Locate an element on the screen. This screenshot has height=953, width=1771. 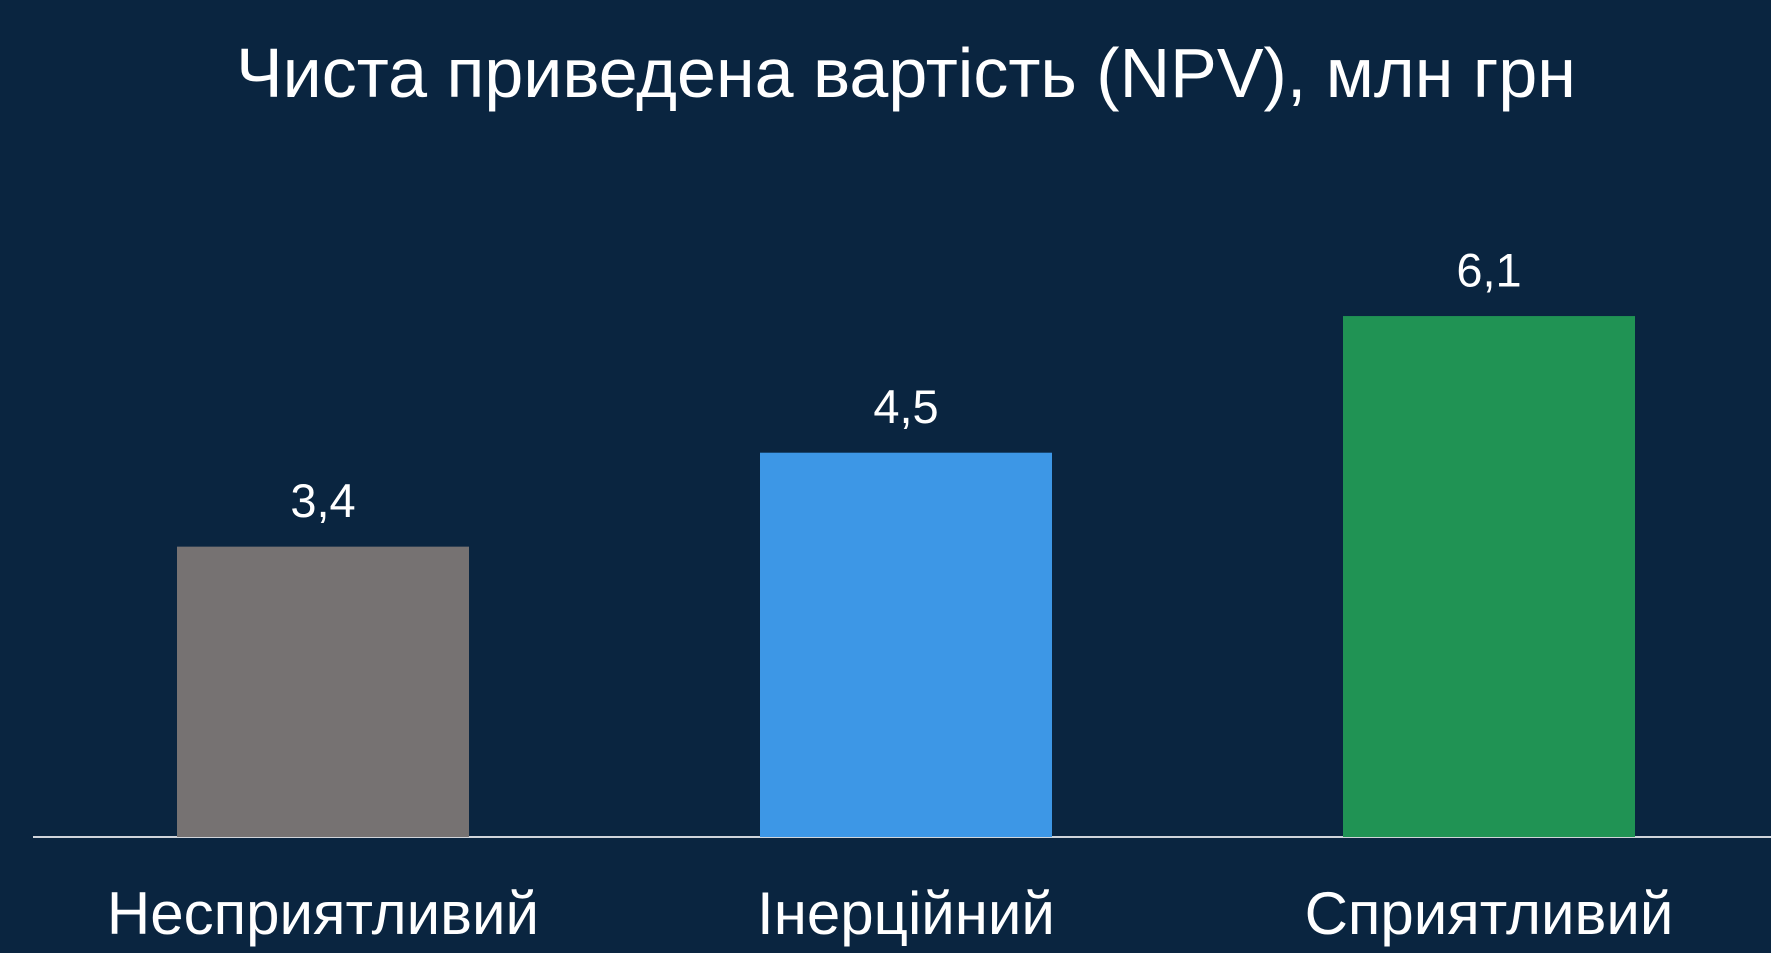
value-label: 4,5 is located at coordinates (905, 406).